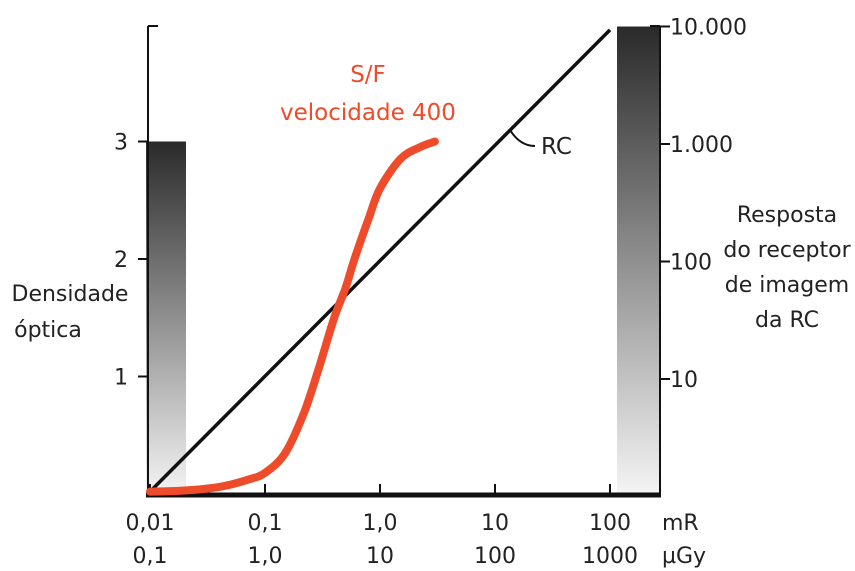  Describe the element at coordinates (265, 523) in the screenshot. I see `x-tick-label-mr: 0,1` at that location.